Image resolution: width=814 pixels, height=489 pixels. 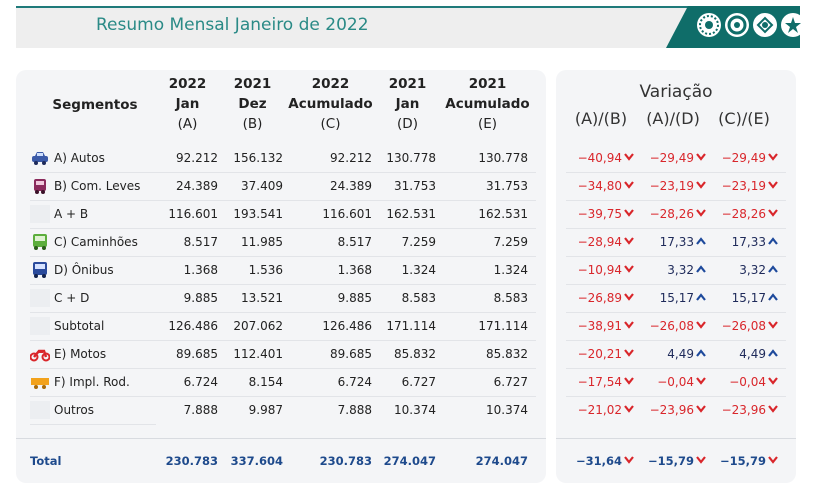 I want to click on value-a: 7.888, so click(x=200, y=410).